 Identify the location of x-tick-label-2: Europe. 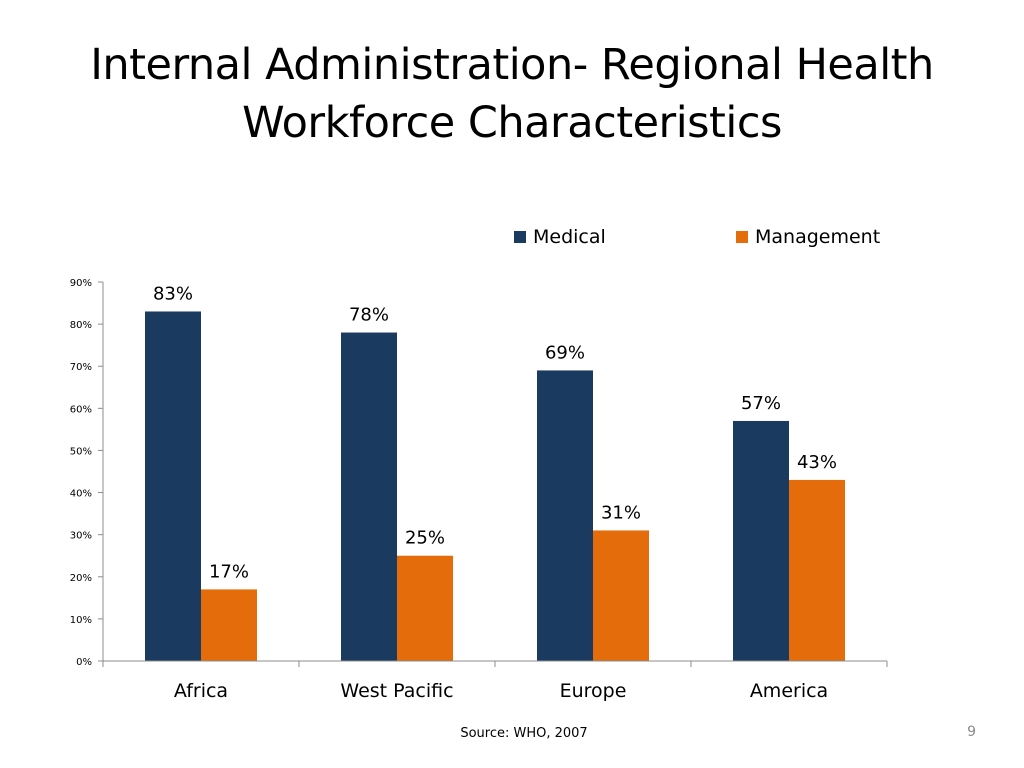
(593, 691).